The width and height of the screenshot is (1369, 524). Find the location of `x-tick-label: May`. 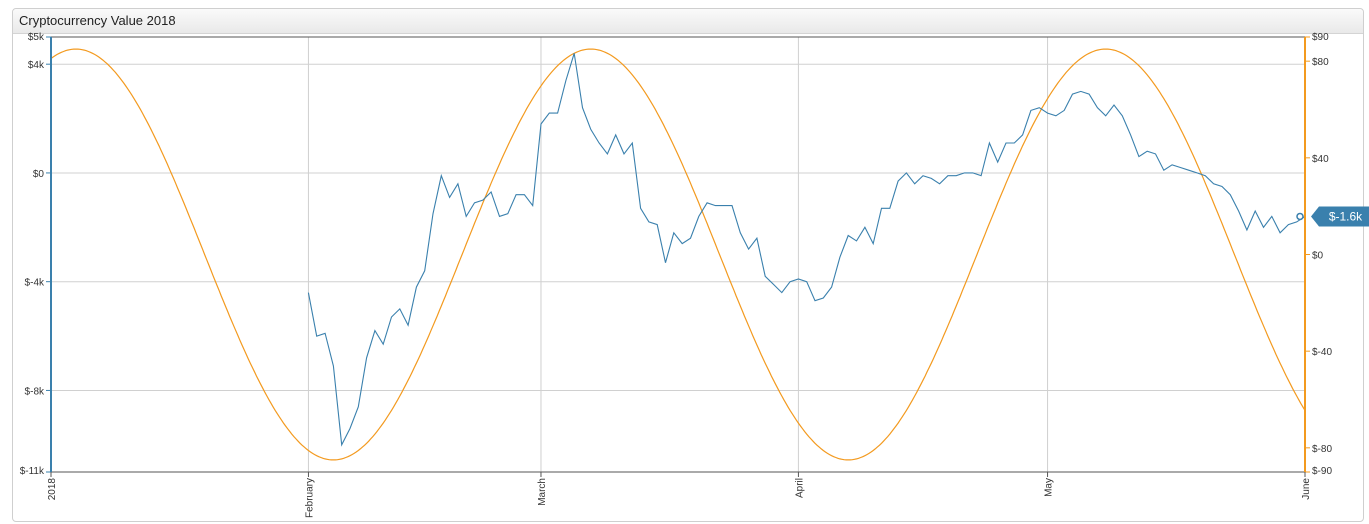

x-tick-label: May is located at coordinates (1049, 487).